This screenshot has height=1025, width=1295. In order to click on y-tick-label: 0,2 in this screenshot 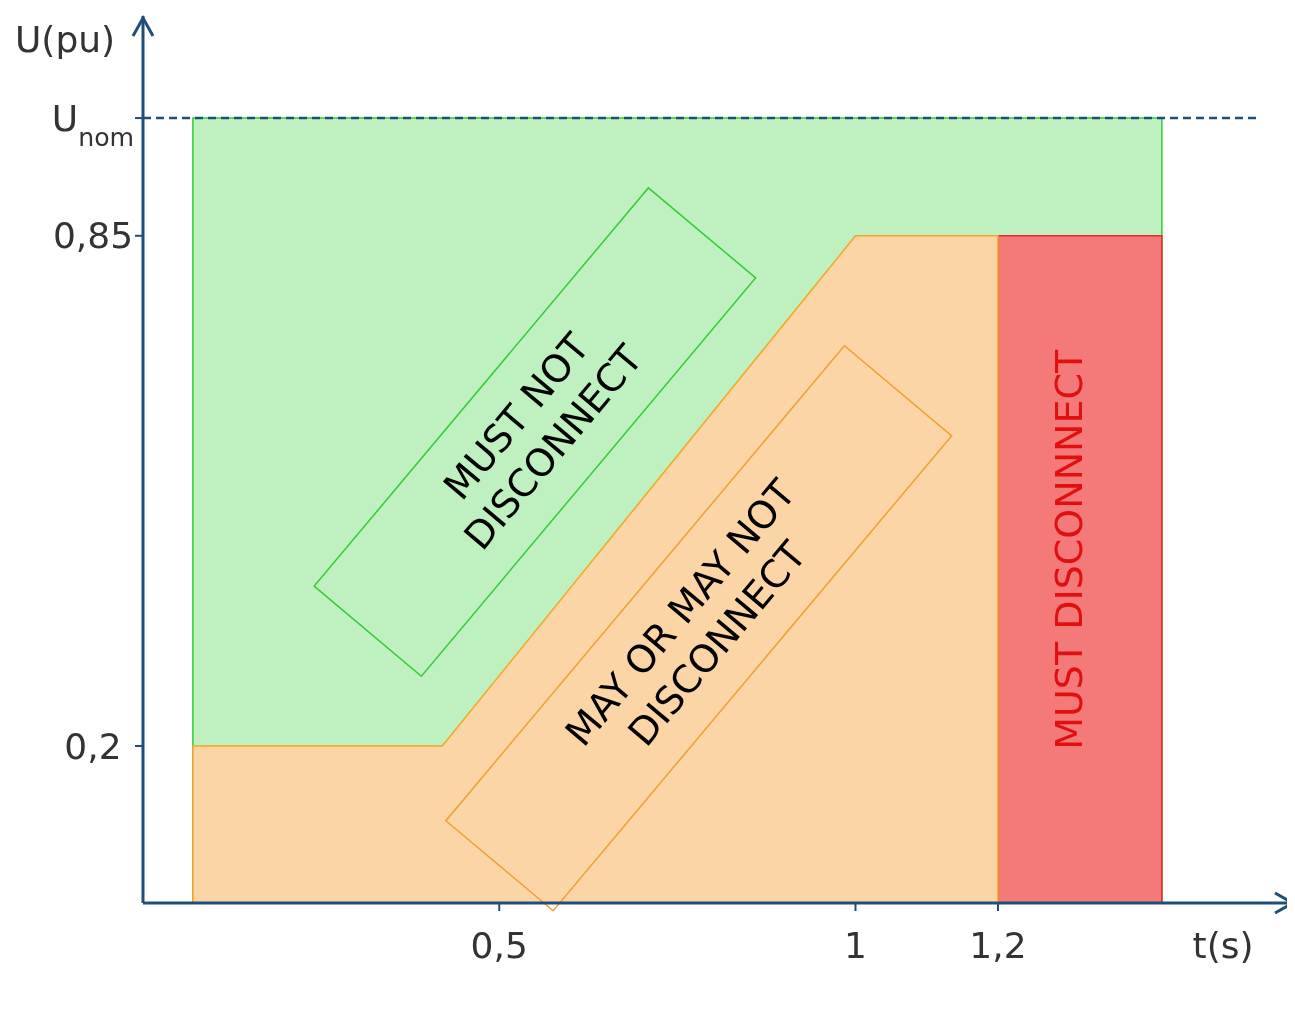, I will do `click(93, 746)`.